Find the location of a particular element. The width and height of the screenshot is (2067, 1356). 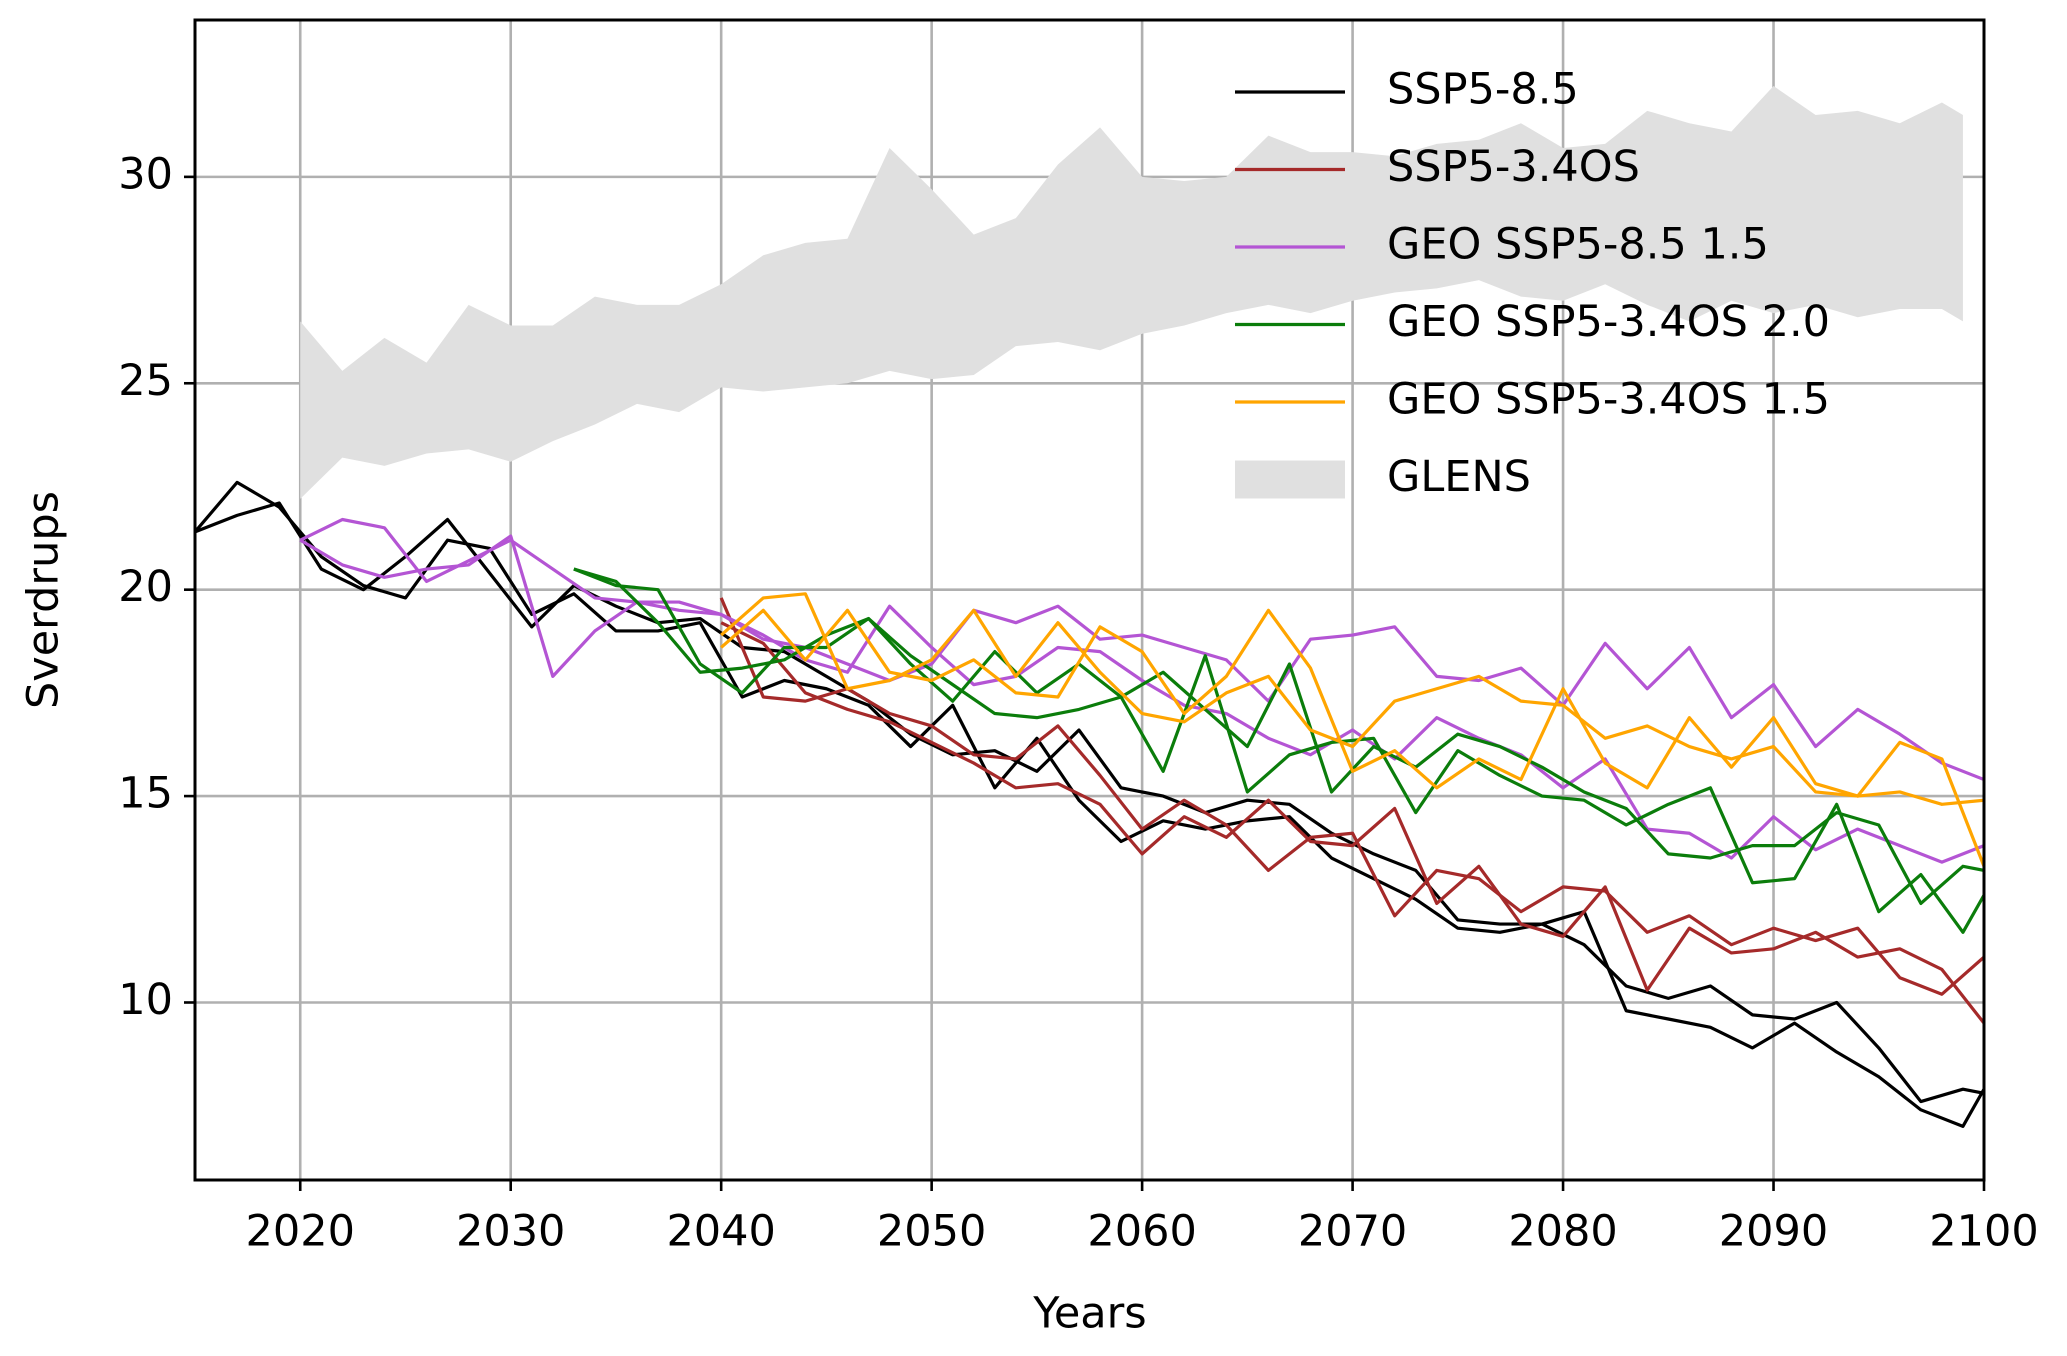

y-tick-label: 25 is located at coordinates (145, 381).